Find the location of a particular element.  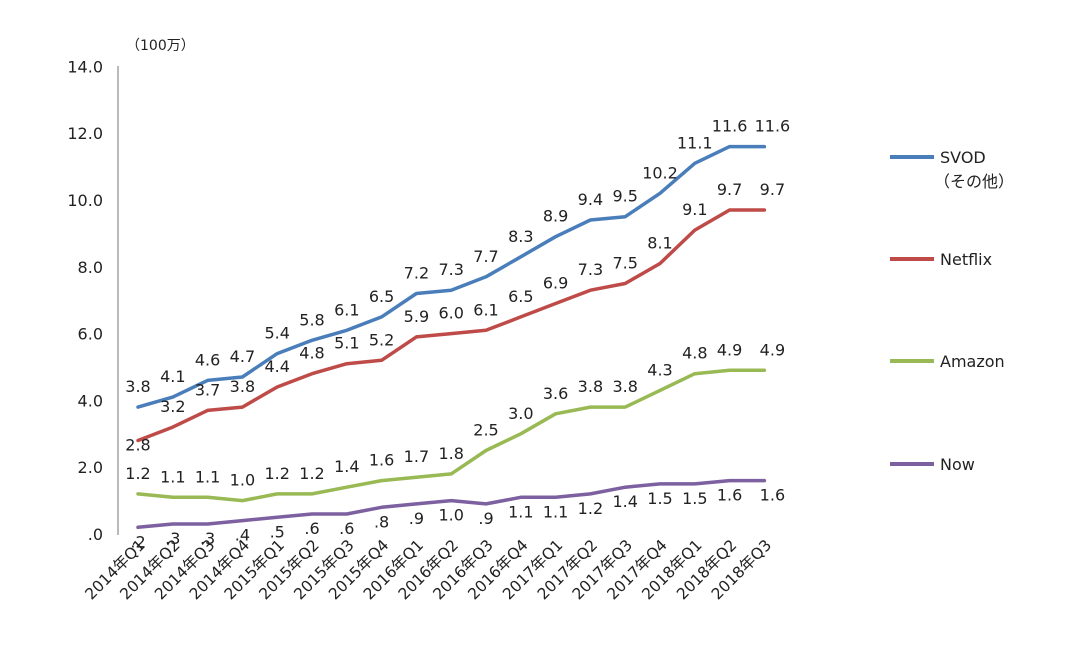

data-label-netflix: 3.8 is located at coordinates (242, 386).